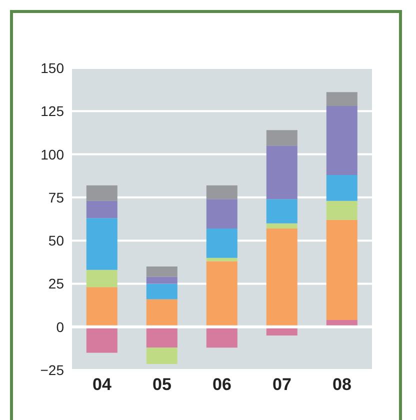  I want to click on y-tick-label: 50, so click(56, 240).